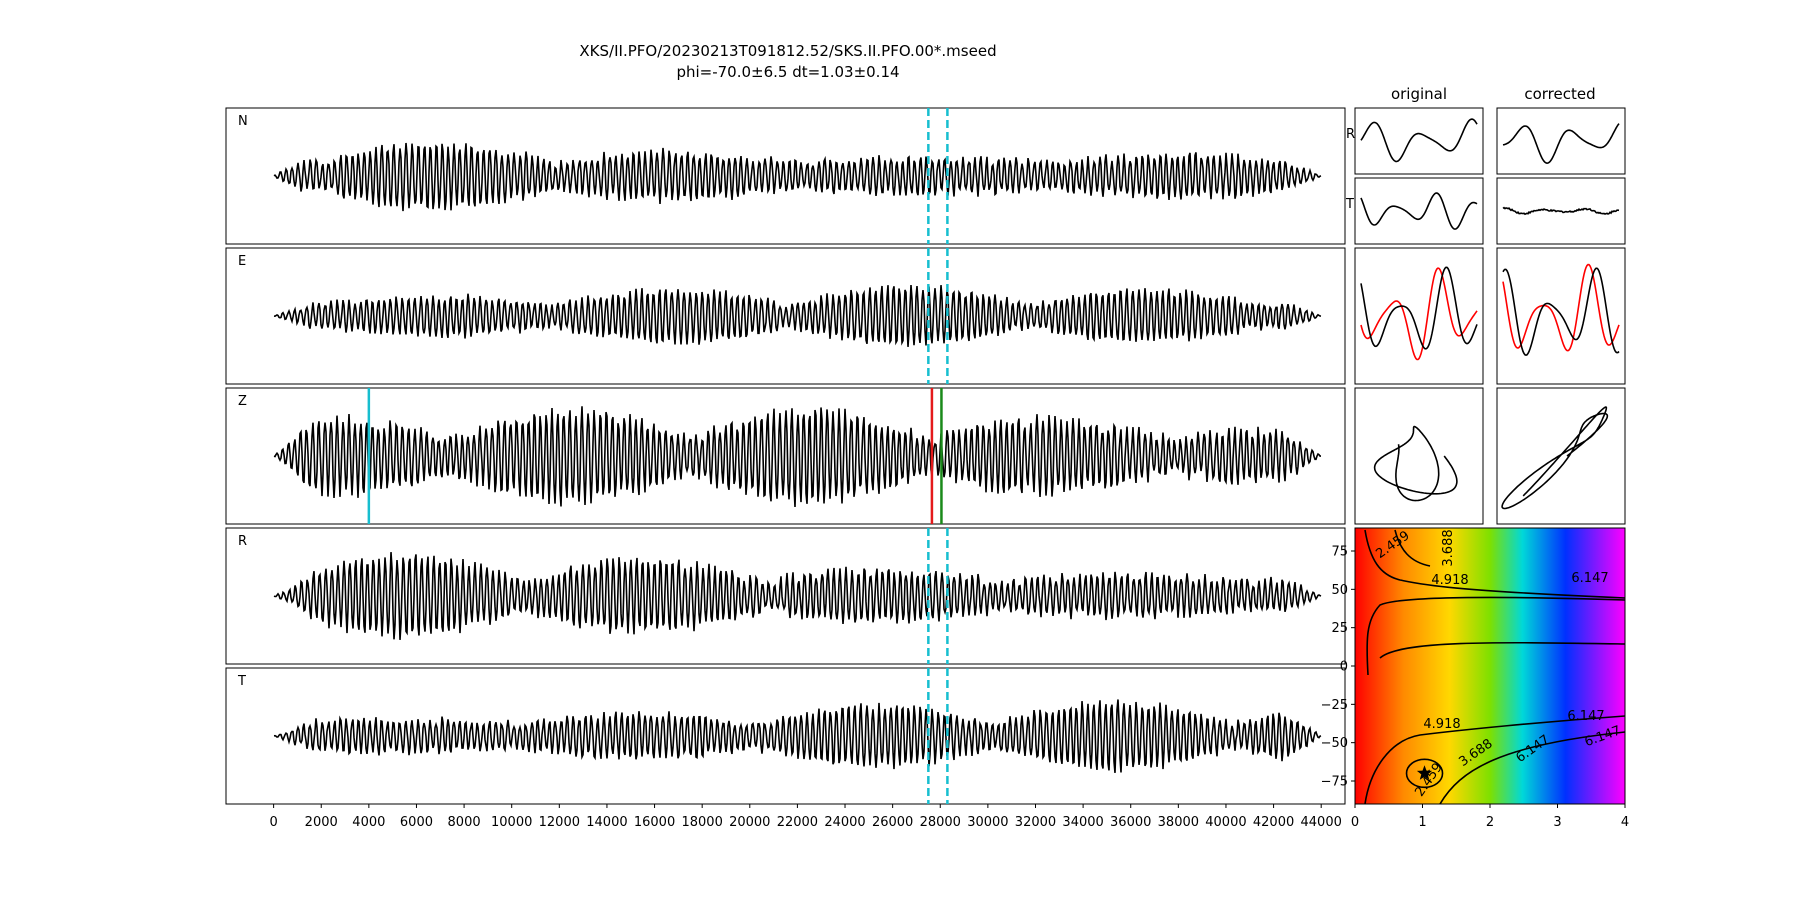 The image size is (1800, 904). I want to click on small-panel-label-r: R, so click(1350, 134).